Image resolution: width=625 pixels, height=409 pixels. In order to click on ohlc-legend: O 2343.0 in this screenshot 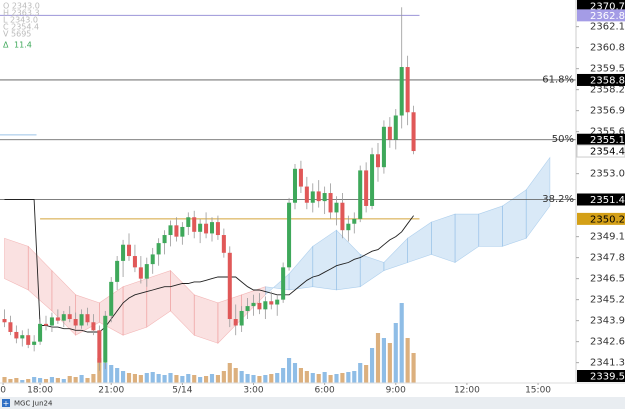, I will do `click(21, 6)`.